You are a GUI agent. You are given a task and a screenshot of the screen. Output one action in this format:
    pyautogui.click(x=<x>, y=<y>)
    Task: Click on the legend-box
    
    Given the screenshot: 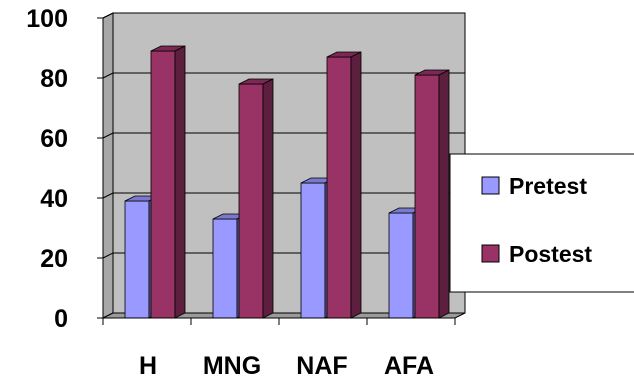 What is the action you would take?
    pyautogui.click(x=541, y=223)
    